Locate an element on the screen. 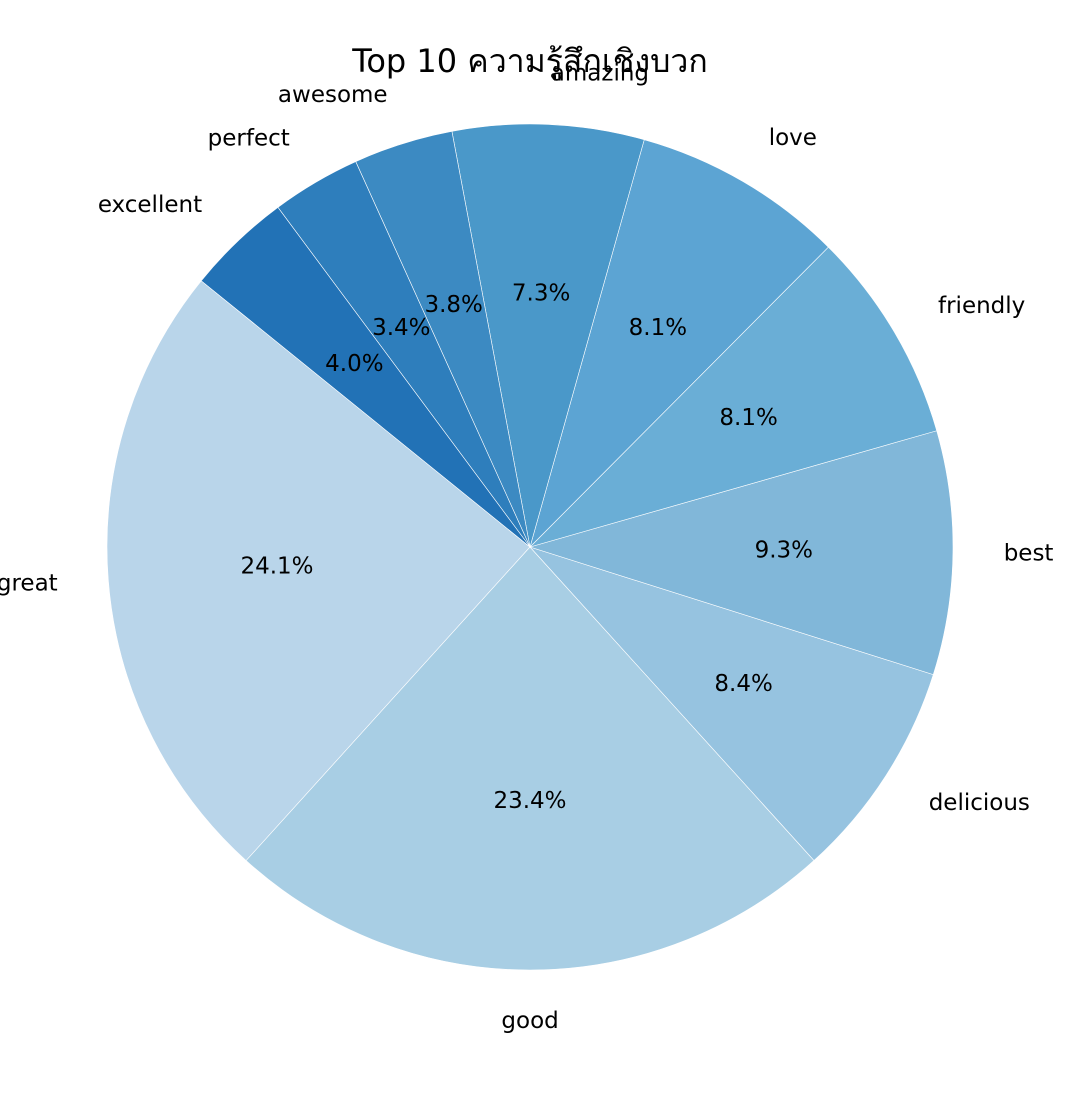 The height and width of the screenshot is (1099, 1069). pie-slice-excellent is located at coordinates (365, 377).